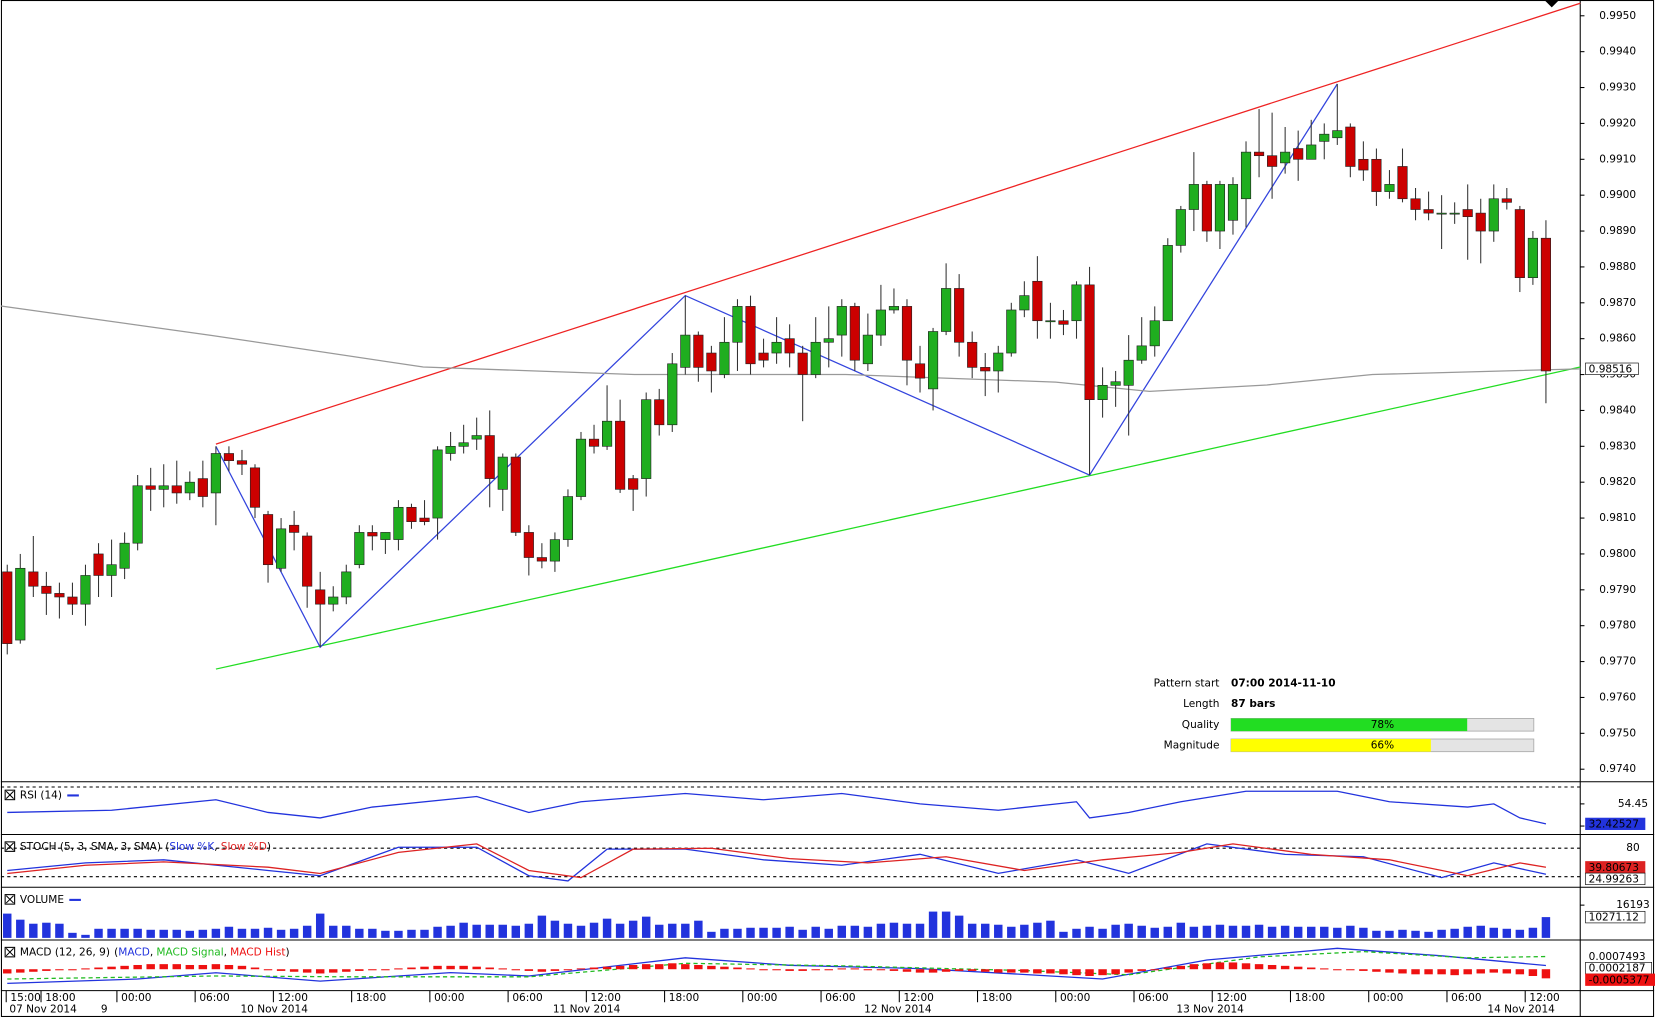 The height and width of the screenshot is (1017, 1655). What do you see at coordinates (1210, 1010) in the screenshot?
I see `date-label: 13 Nov 2014` at bounding box center [1210, 1010].